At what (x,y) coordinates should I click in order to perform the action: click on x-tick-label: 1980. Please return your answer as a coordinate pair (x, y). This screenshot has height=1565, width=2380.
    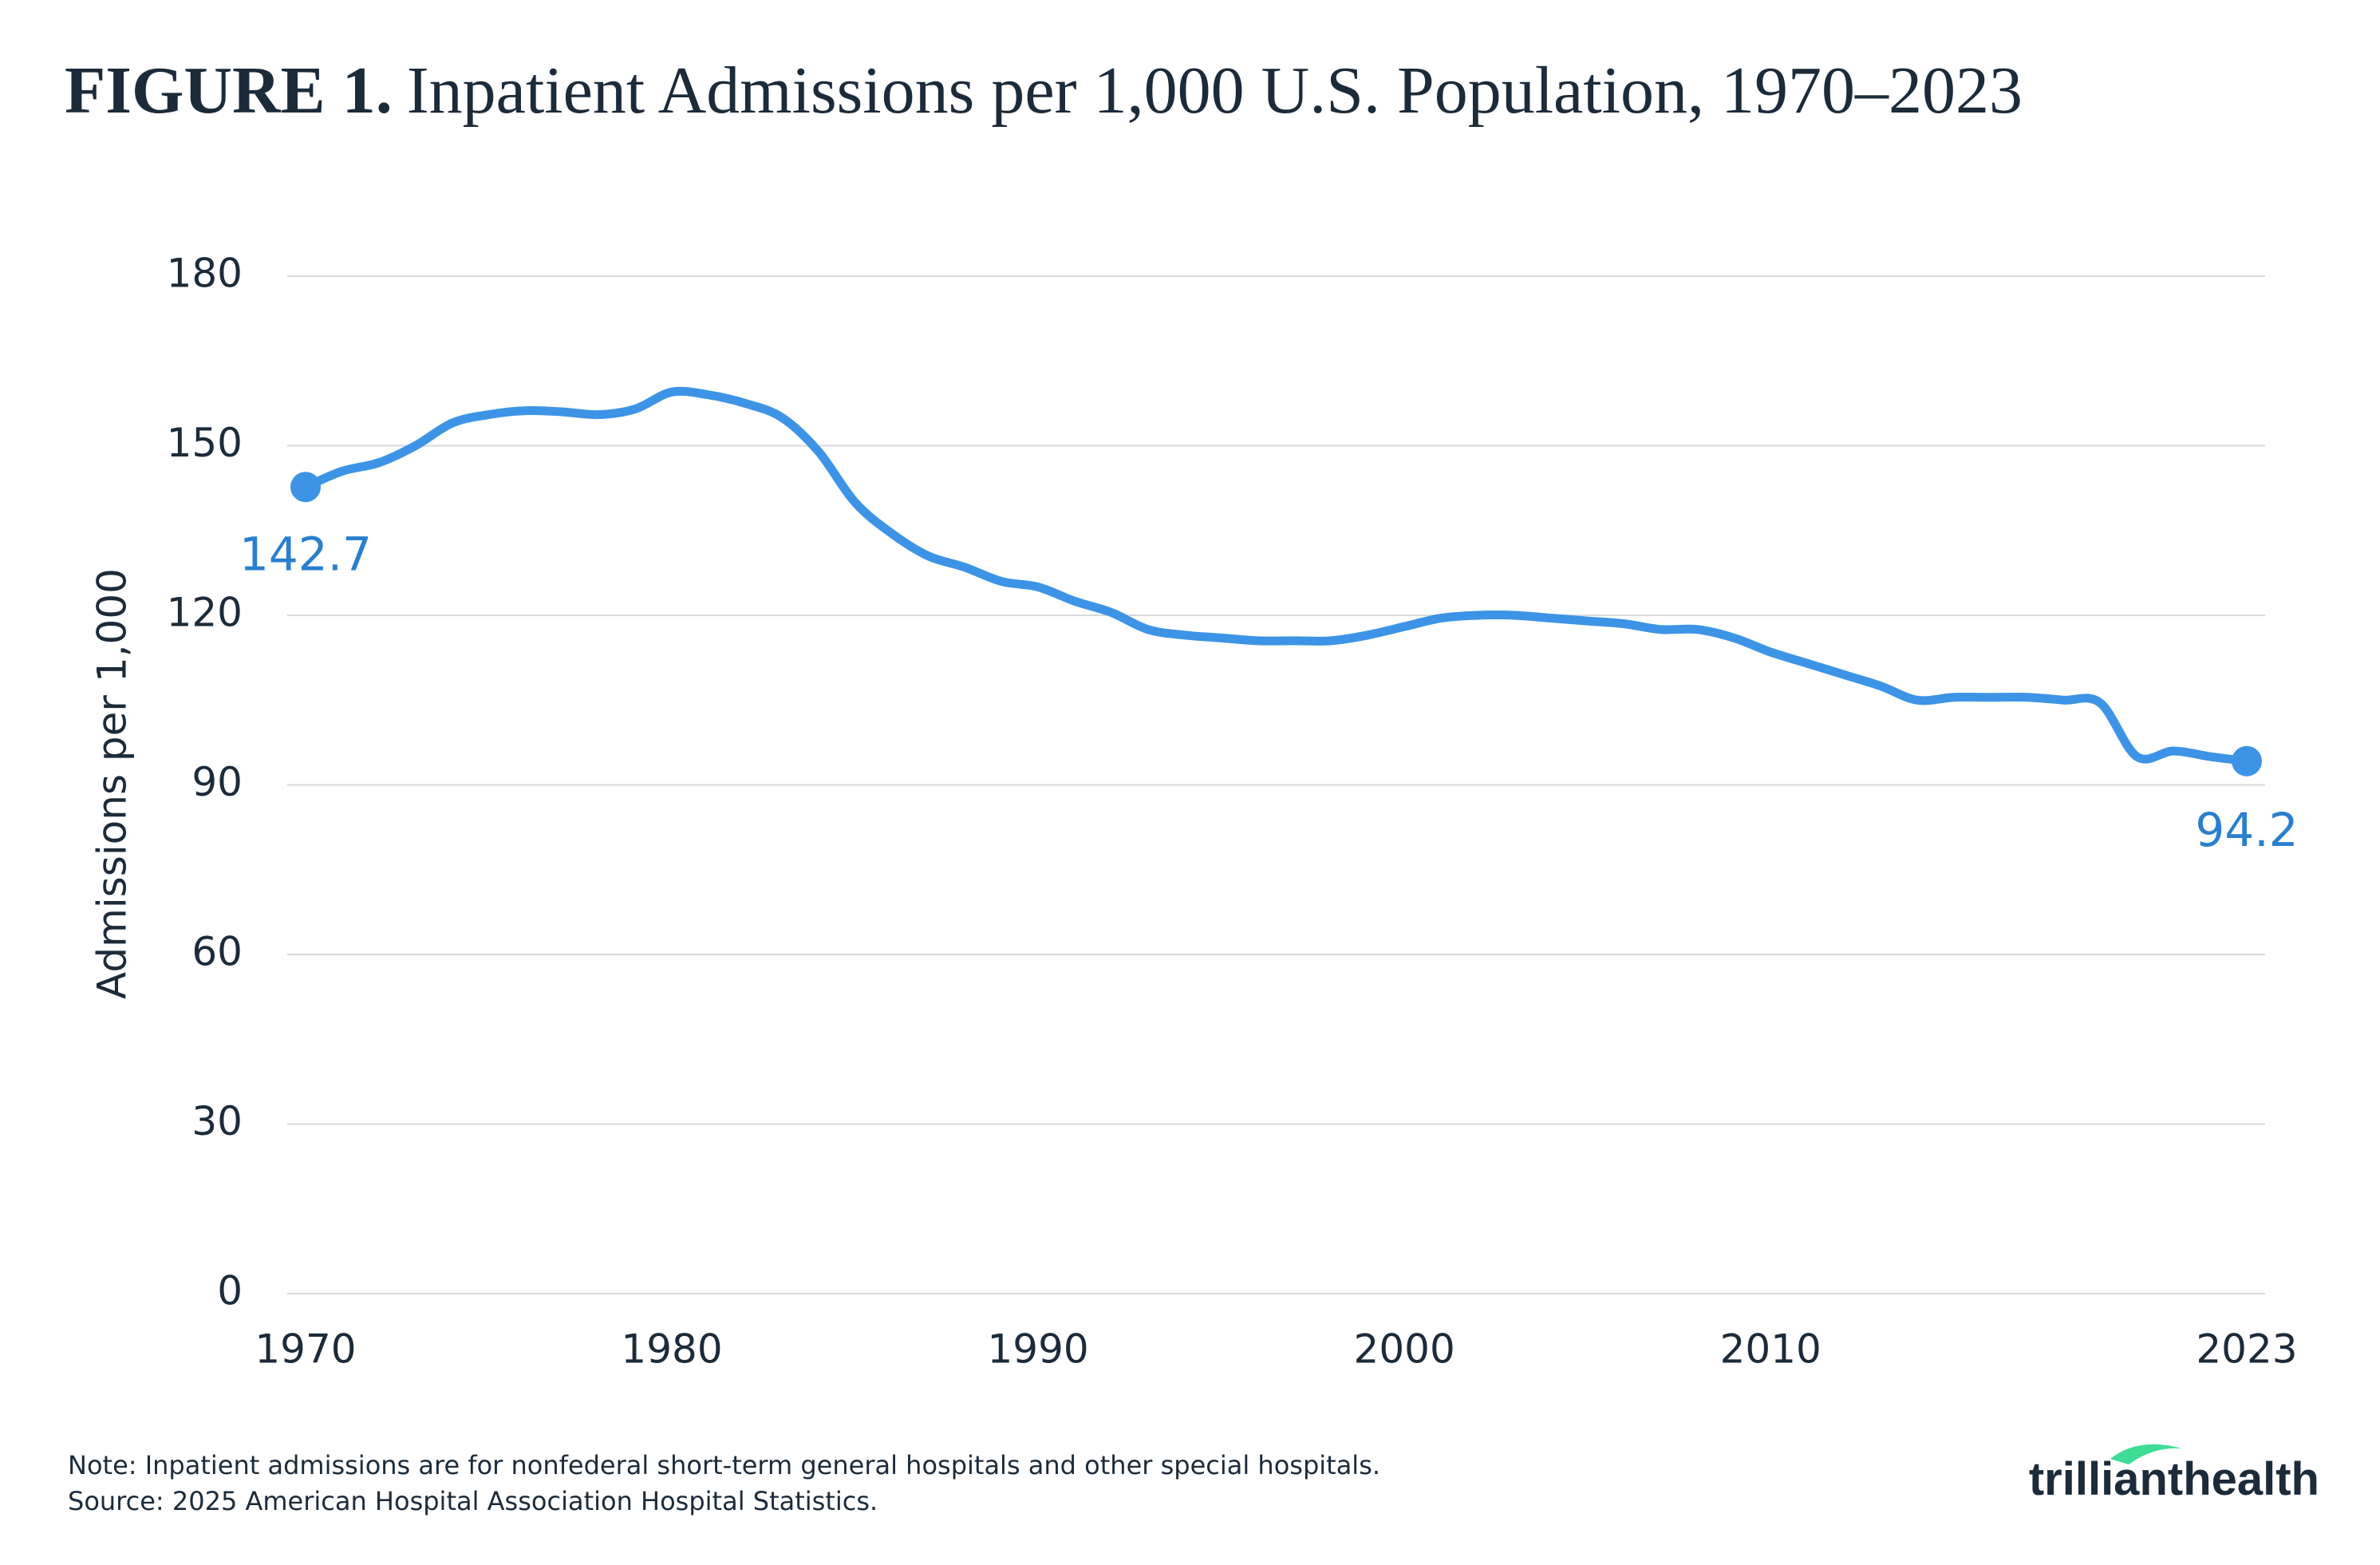
    Looking at the image, I should click on (671, 1349).